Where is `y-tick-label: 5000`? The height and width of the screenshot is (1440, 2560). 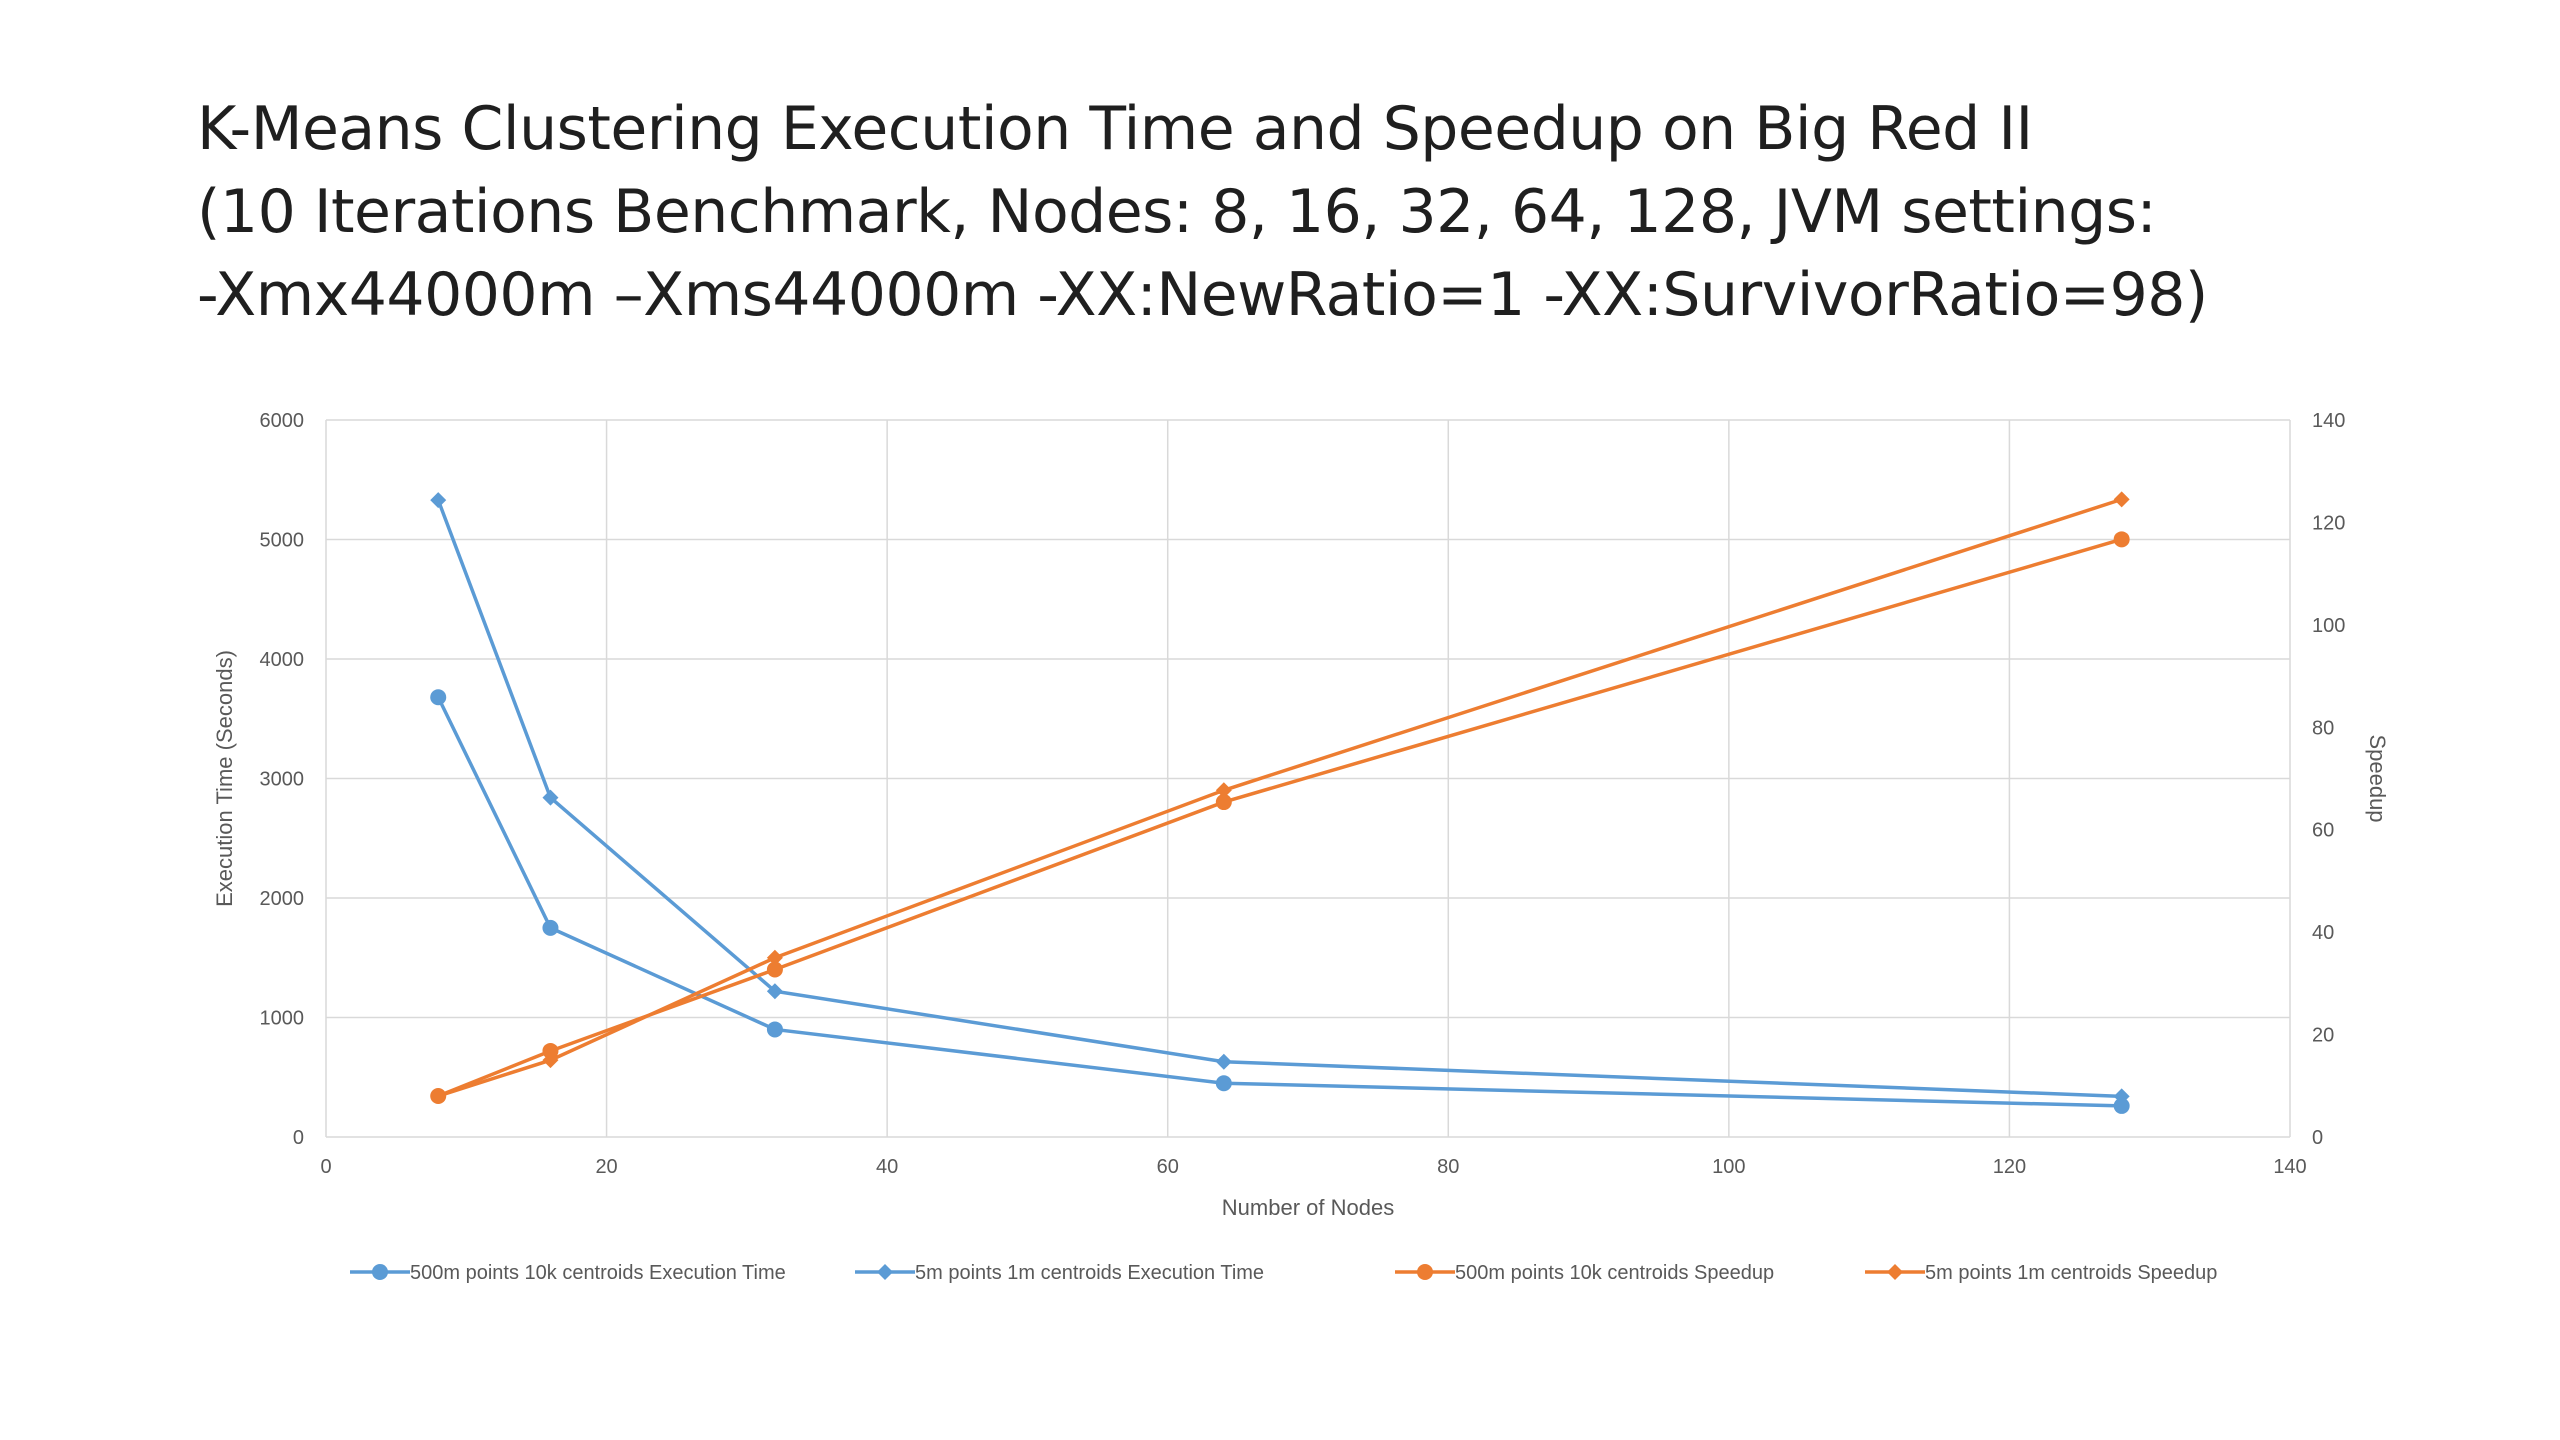 y-tick-label: 5000 is located at coordinates (282, 541).